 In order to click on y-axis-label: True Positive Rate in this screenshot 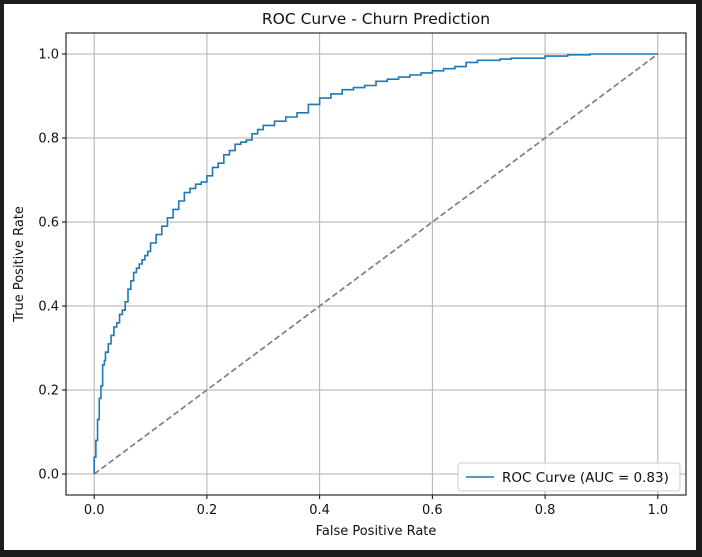, I will do `click(19, 264)`.